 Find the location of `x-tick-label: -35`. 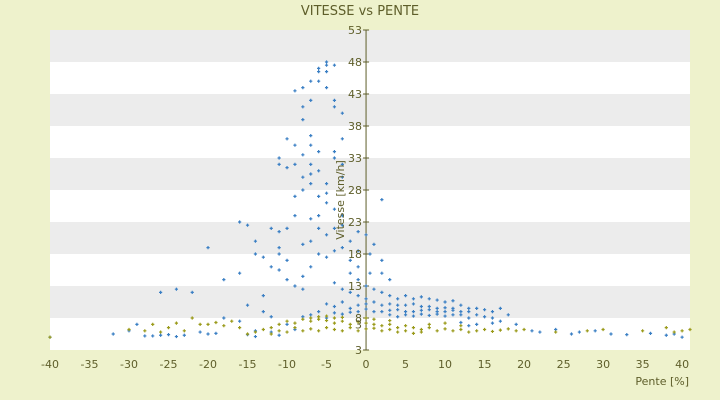

x-tick-label: -35 is located at coordinates (90, 364).